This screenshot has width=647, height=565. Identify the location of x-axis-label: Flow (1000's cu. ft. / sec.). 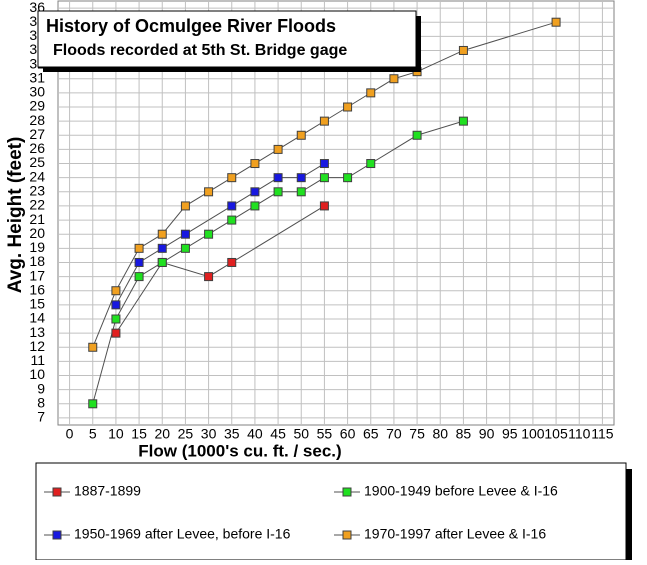
(239, 450).